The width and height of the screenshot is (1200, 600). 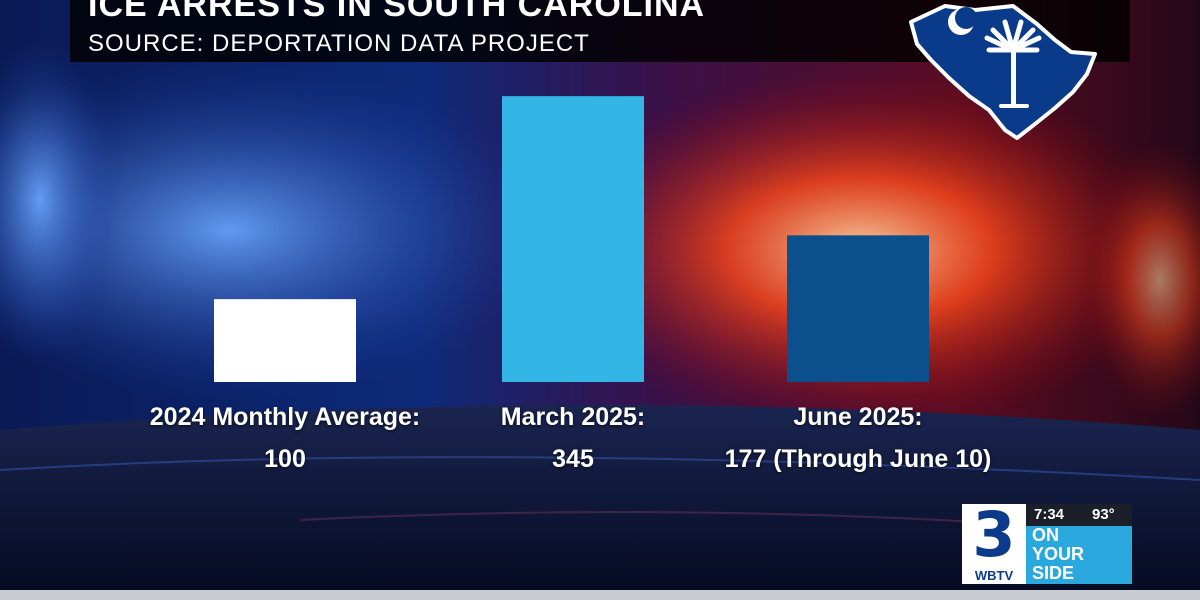 I want to click on slogan-panel: 7:34 93° ON YOUR SIDE, so click(x=1079, y=544).